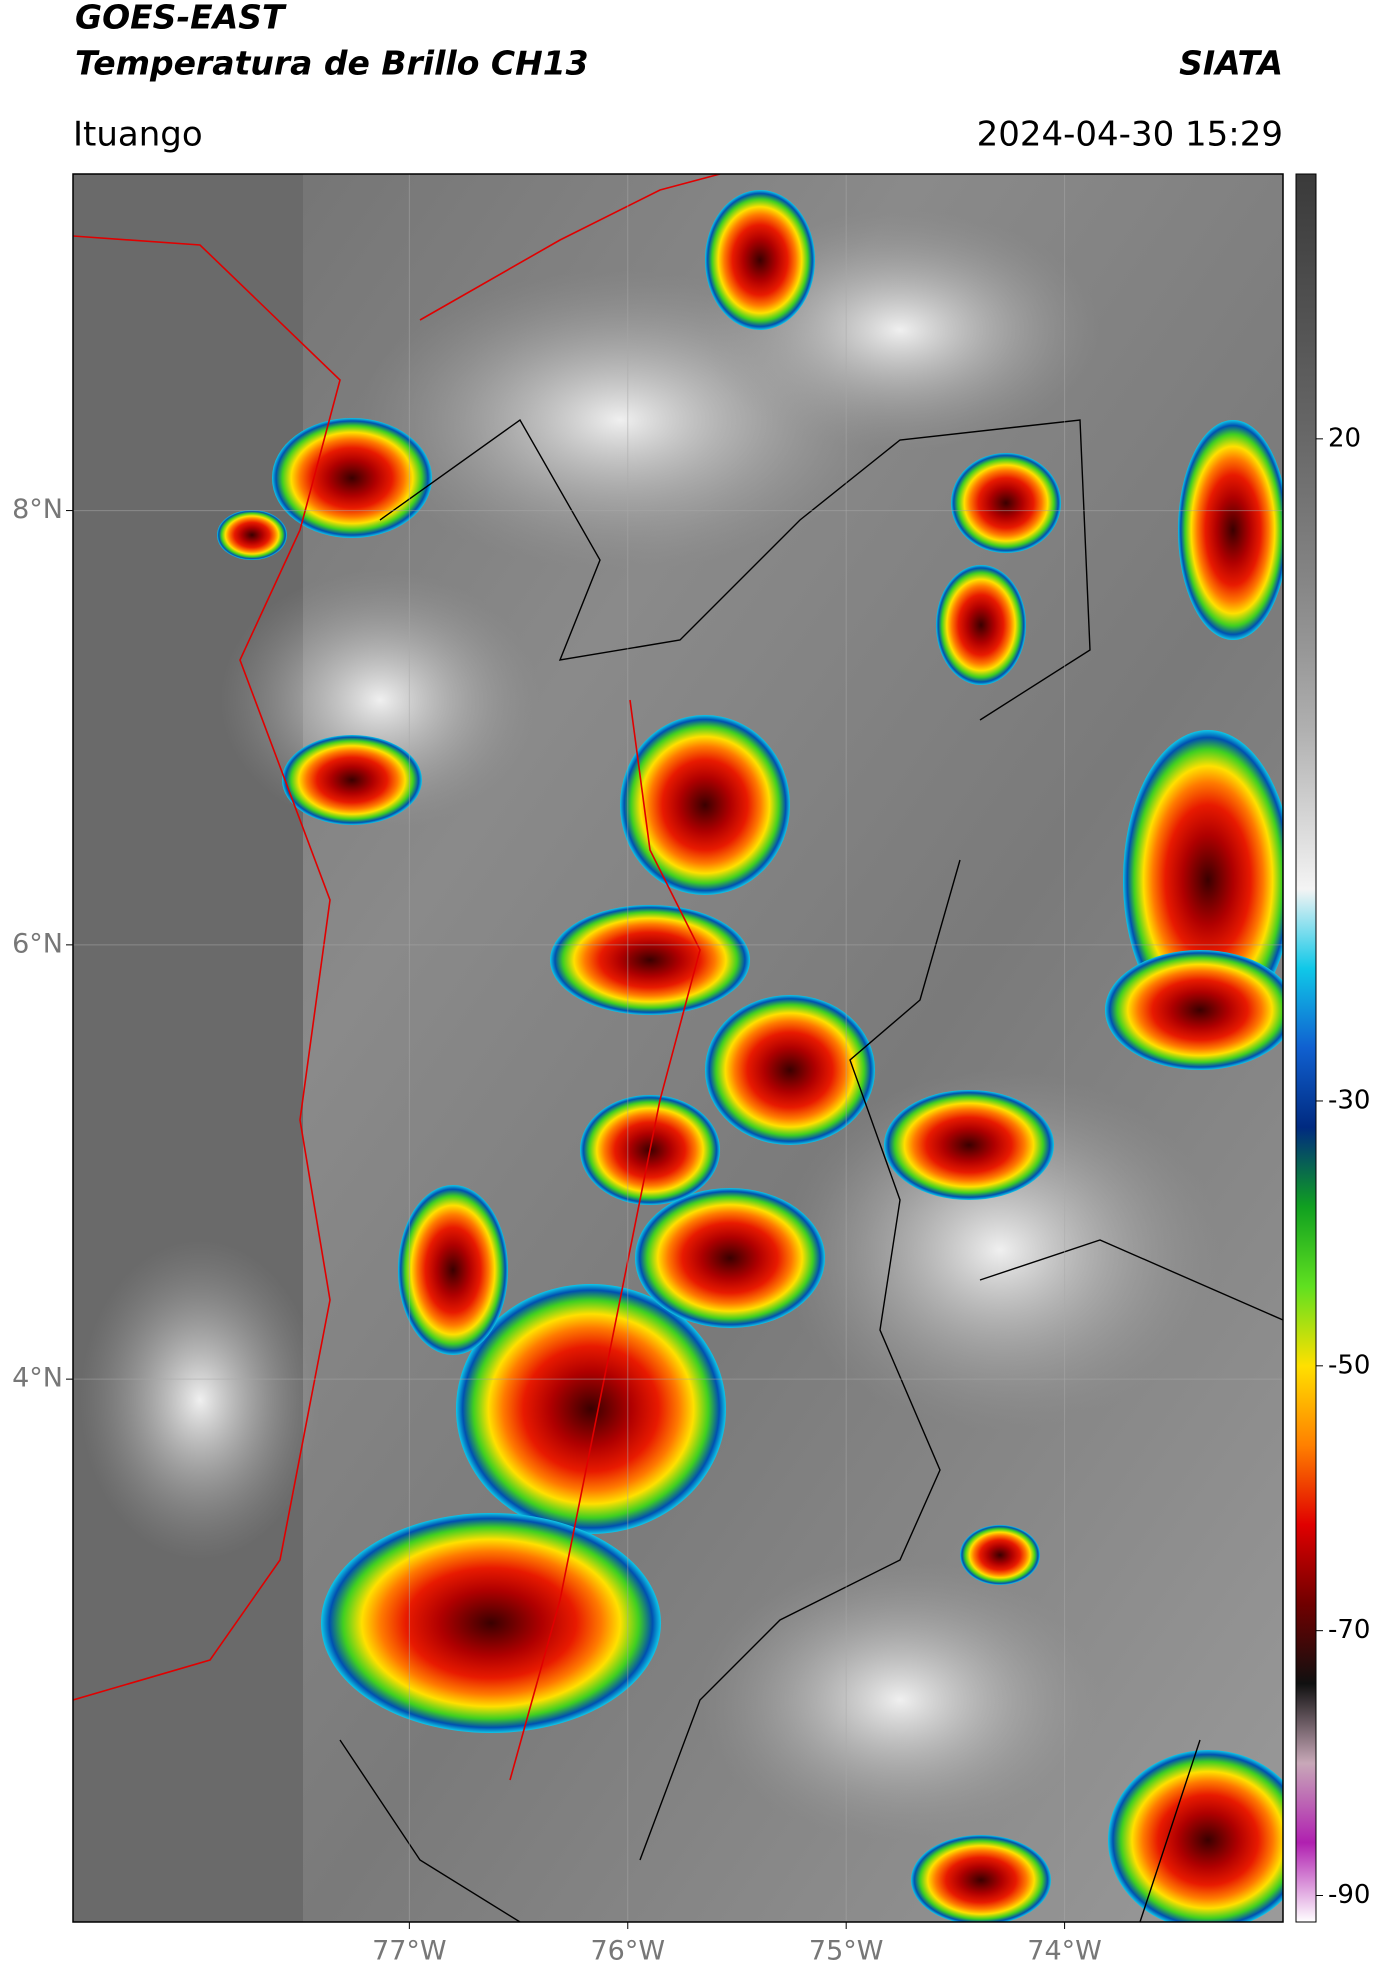 The height and width of the screenshot is (1981, 1384). What do you see at coordinates (181, 18) in the screenshot?
I see `title: GOES-EAST` at bounding box center [181, 18].